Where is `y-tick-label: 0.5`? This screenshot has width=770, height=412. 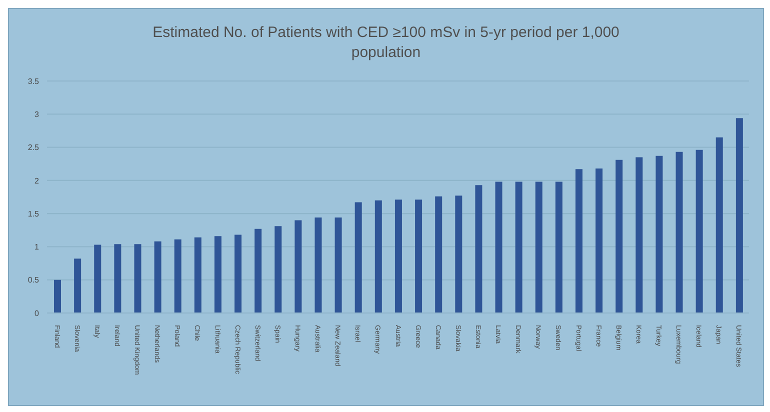 y-tick-label: 0.5 is located at coordinates (34, 280).